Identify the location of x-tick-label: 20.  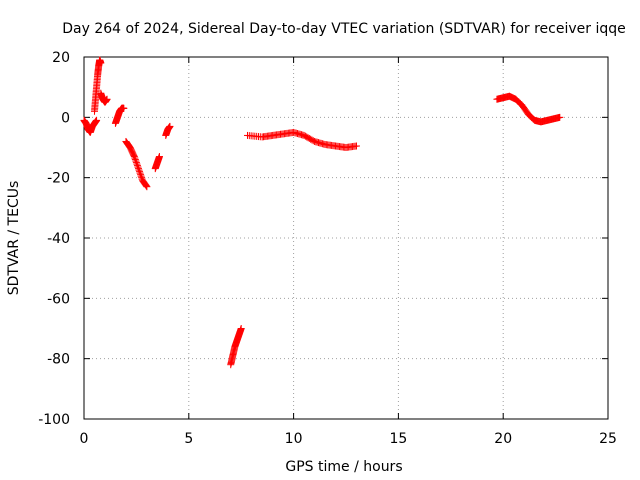
(503, 439).